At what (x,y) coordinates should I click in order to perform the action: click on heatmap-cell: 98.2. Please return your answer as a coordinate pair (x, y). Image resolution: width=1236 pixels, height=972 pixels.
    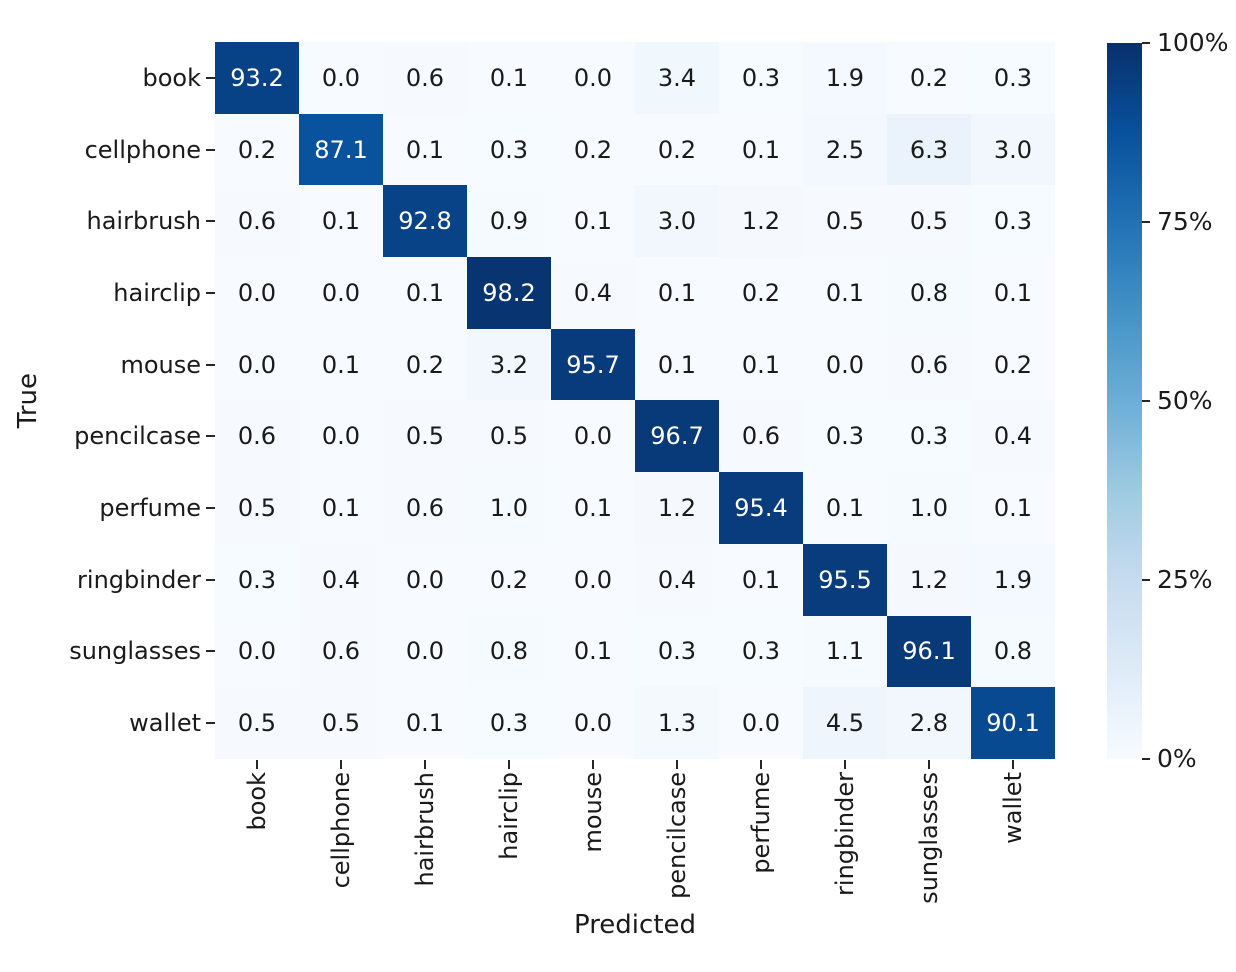
    Looking at the image, I should click on (509, 293).